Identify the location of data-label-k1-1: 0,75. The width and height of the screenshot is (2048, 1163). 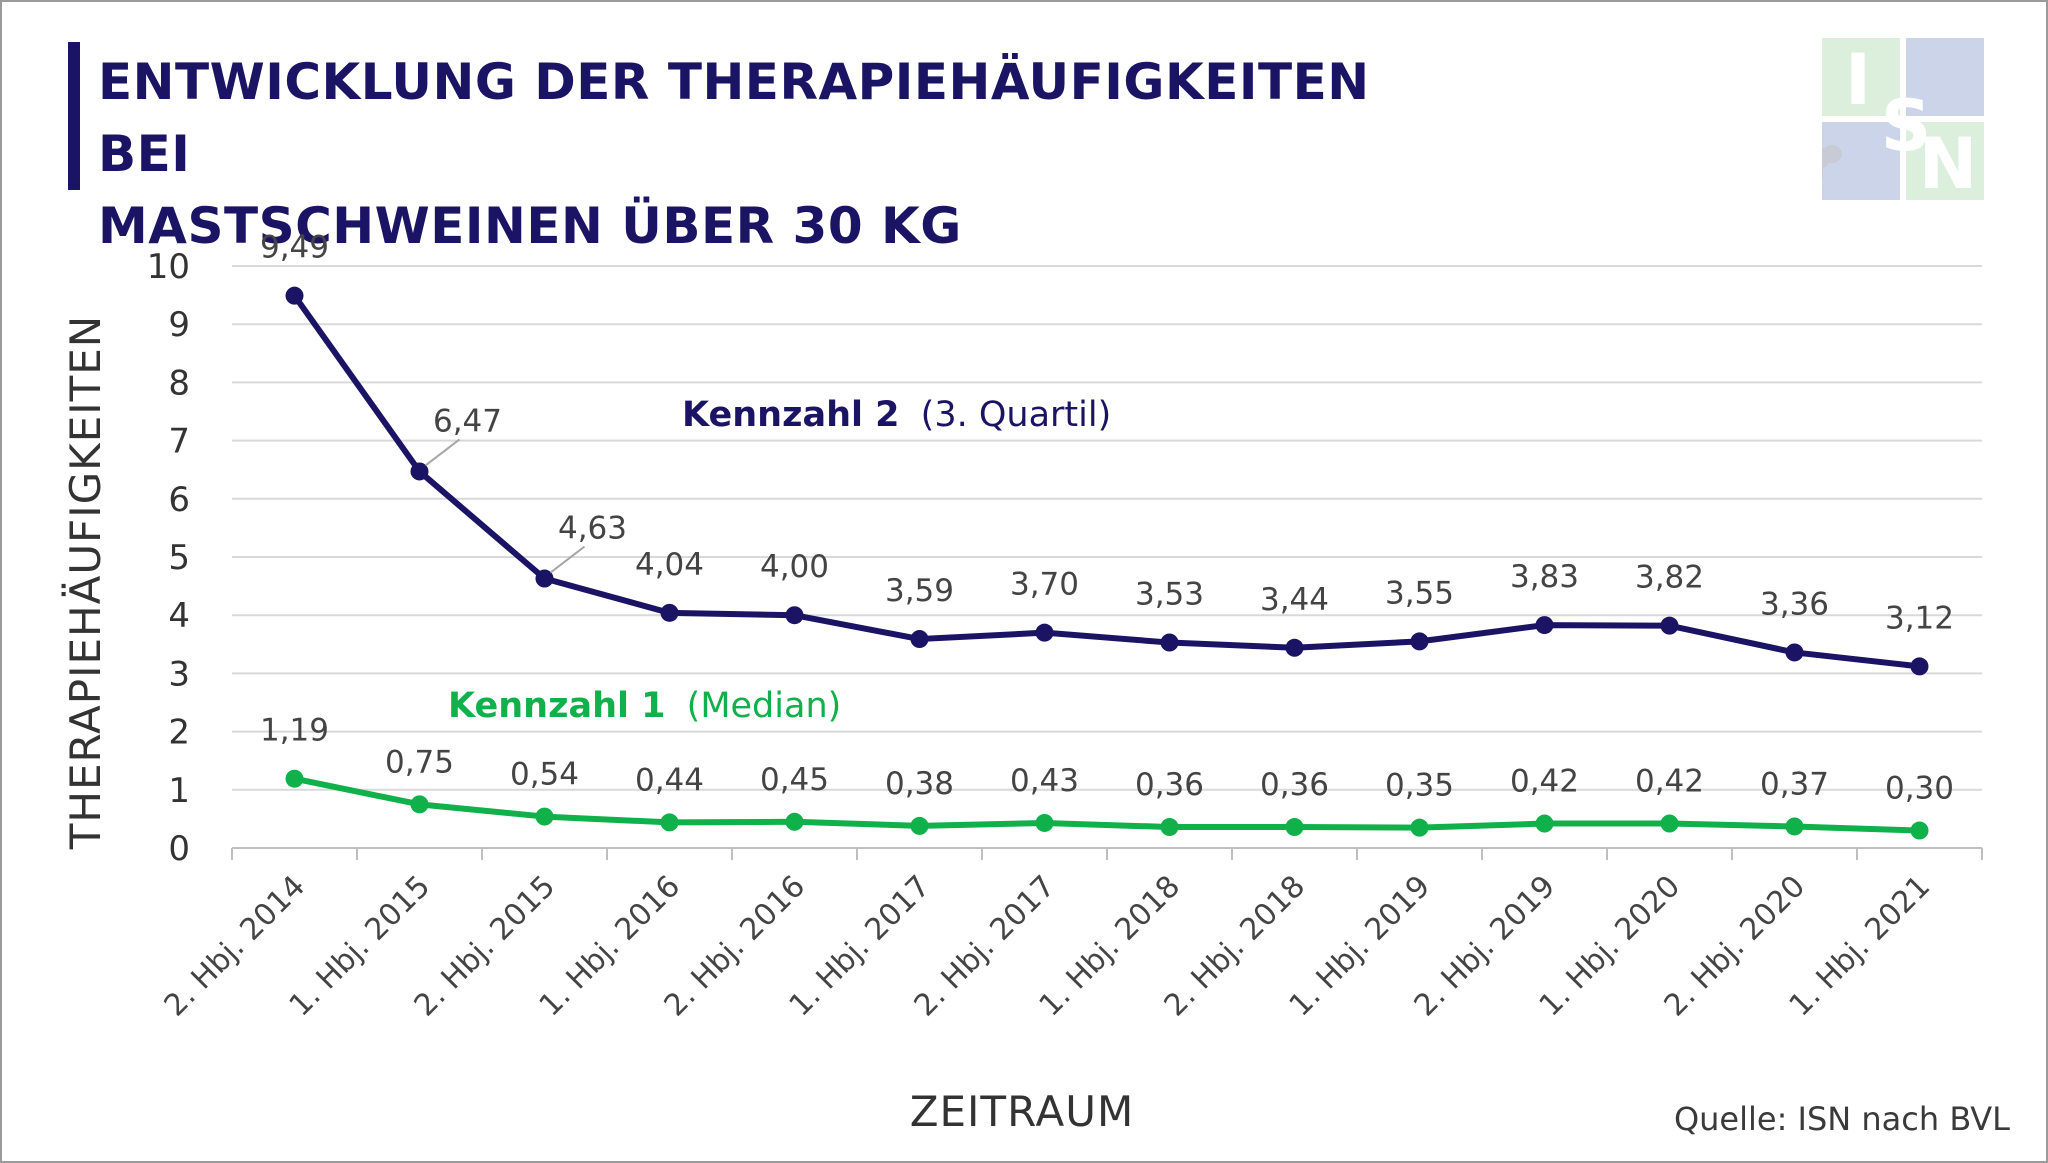
(419, 762).